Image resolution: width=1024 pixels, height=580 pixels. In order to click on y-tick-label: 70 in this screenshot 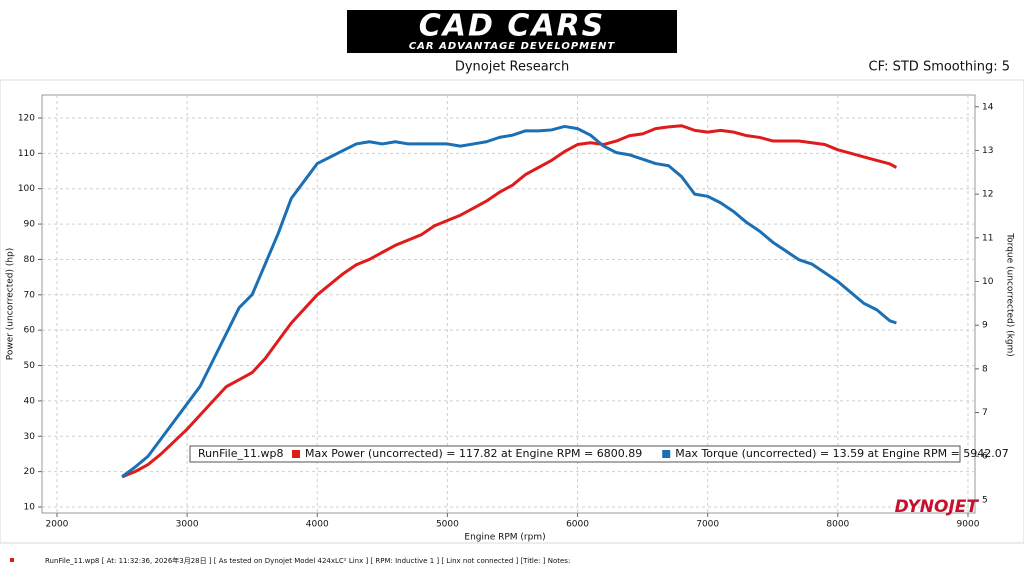, I will do `click(30, 295)`.